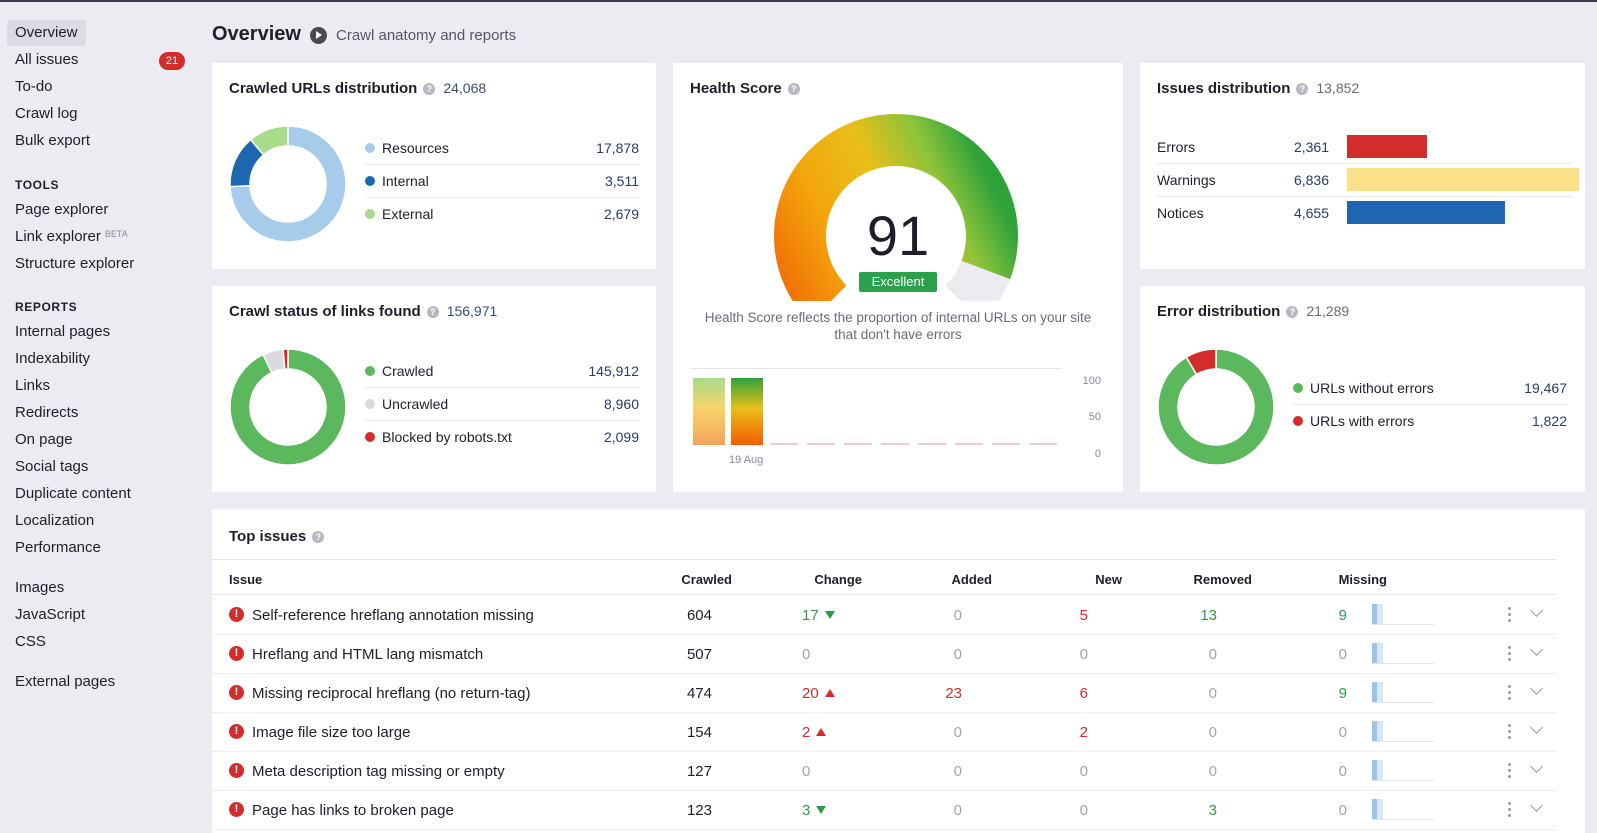 This screenshot has height=833, width=1597. Describe the element at coordinates (953, 693) in the screenshot. I see `added-value: 23` at that location.